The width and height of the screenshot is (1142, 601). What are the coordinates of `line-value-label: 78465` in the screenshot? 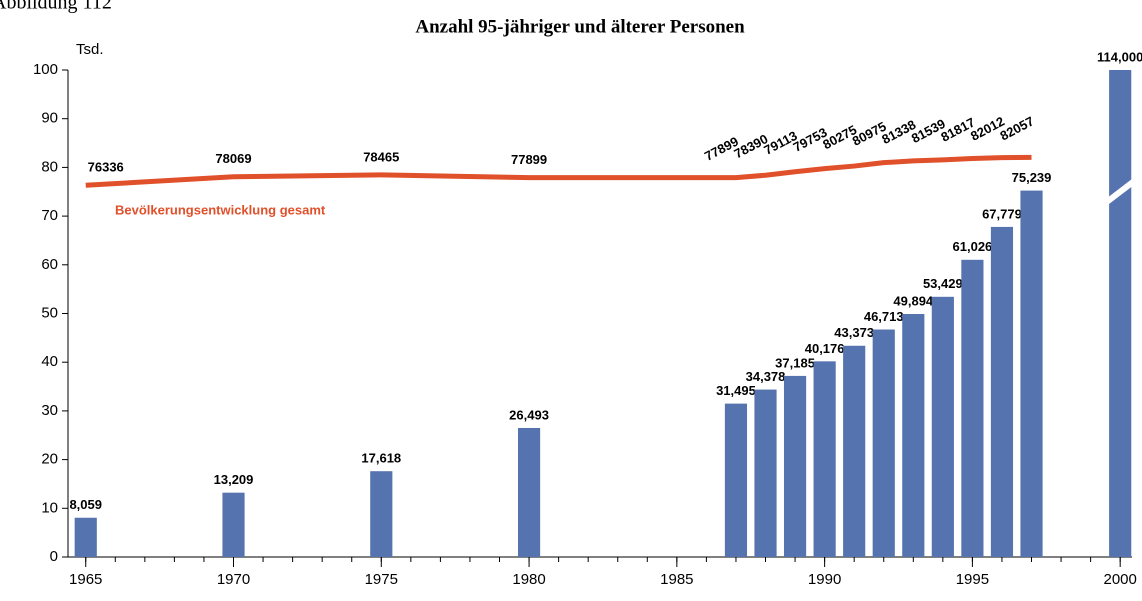 It's located at (381, 156).